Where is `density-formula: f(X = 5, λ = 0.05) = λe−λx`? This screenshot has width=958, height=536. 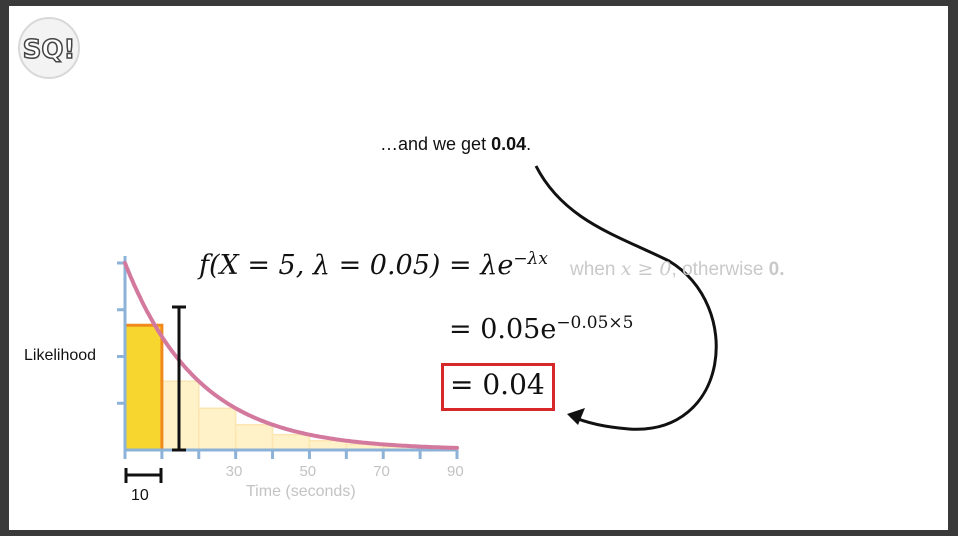 density-formula: f(X = 5, λ = 0.05) = λe−λx is located at coordinates (373, 265).